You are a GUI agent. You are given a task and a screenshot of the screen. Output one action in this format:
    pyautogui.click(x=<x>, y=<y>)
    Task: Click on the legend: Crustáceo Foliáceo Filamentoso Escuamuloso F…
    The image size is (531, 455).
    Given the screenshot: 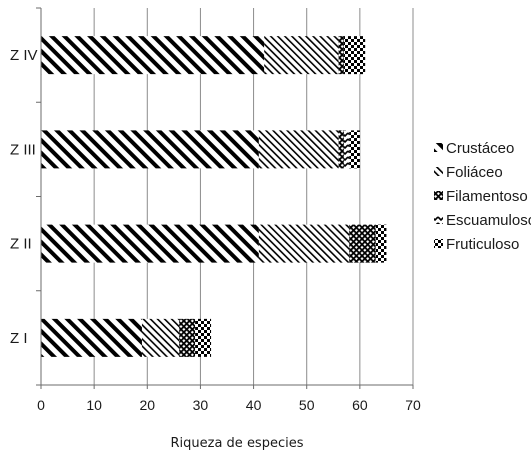 What is the action you would take?
    pyautogui.click(x=482, y=196)
    